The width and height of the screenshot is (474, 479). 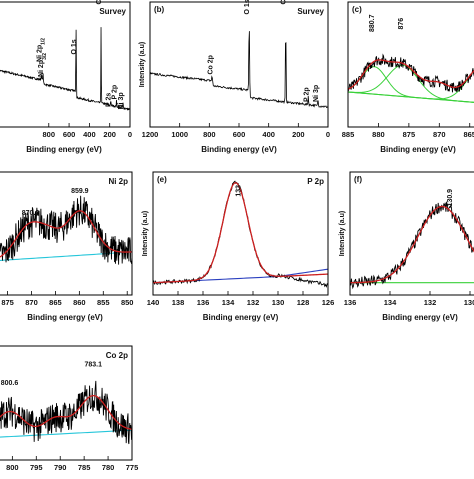 What do you see at coordinates (150, 134) in the screenshot?
I see `x-tick-label-b: 1200` at bounding box center [150, 134].